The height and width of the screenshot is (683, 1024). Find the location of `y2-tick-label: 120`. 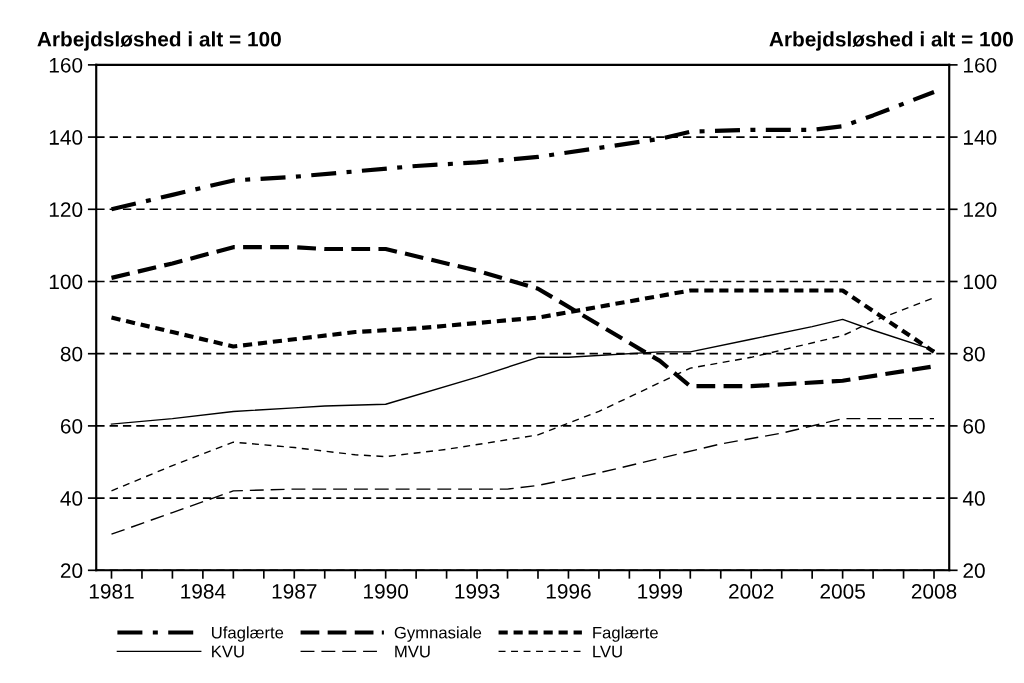

y2-tick-label: 120 is located at coordinates (980, 210).